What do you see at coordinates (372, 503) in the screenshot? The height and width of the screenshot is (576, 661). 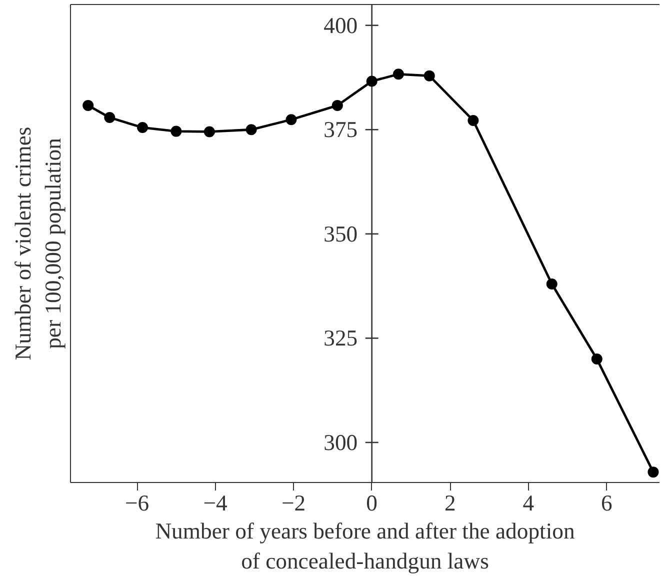 I see `x-tick-label: 0` at bounding box center [372, 503].